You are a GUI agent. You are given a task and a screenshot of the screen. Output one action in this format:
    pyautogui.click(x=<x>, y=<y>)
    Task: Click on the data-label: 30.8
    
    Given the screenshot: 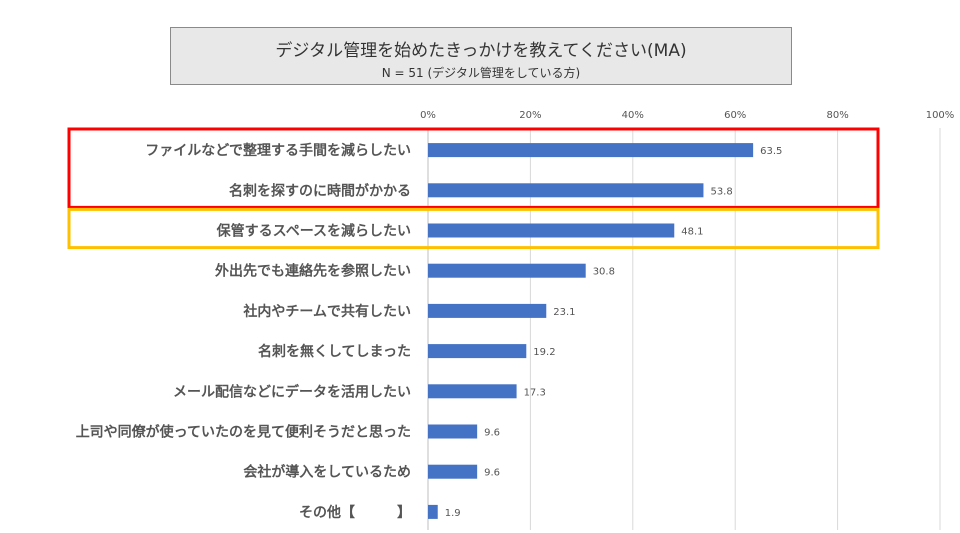 What is the action you would take?
    pyautogui.click(x=604, y=272)
    